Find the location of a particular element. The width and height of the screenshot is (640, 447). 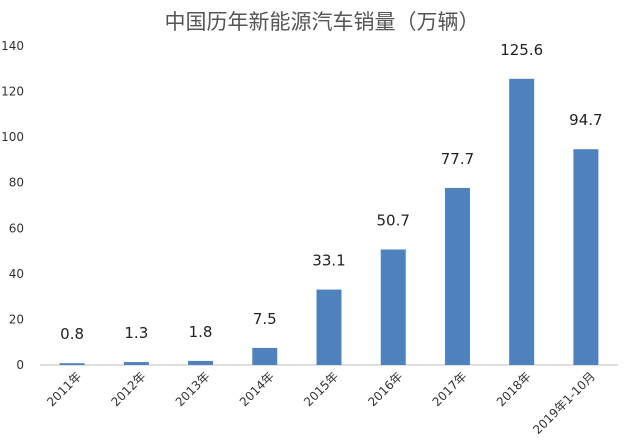

data-label: 50.7 is located at coordinates (393, 220).